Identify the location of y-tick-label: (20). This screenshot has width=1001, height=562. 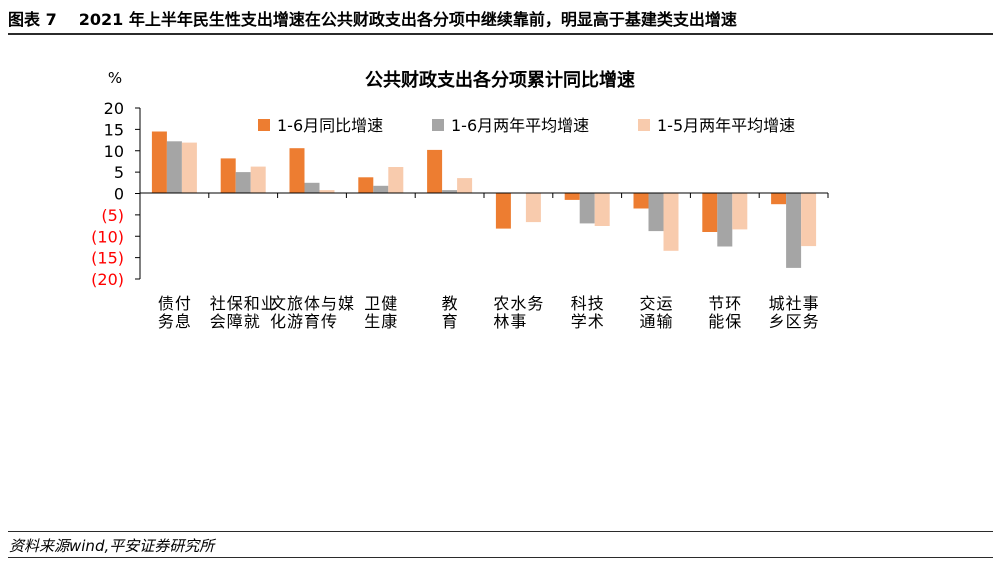
(107, 279).